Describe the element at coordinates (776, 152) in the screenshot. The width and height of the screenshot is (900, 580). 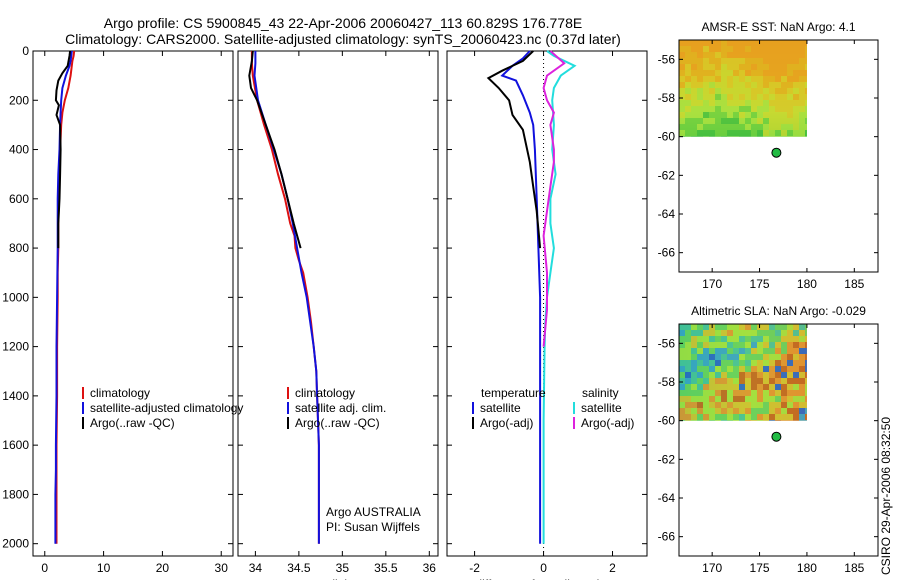
I see `sst-argo-position-marker` at that location.